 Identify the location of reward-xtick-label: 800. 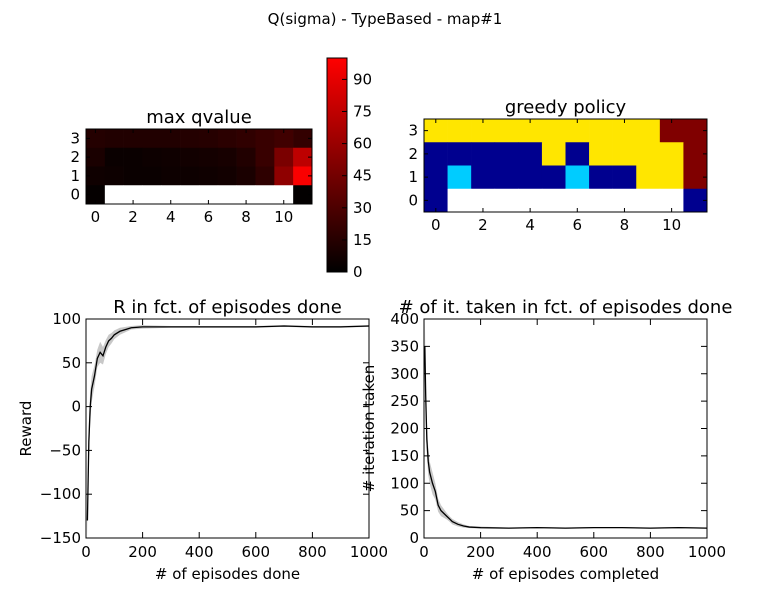
(312, 552).